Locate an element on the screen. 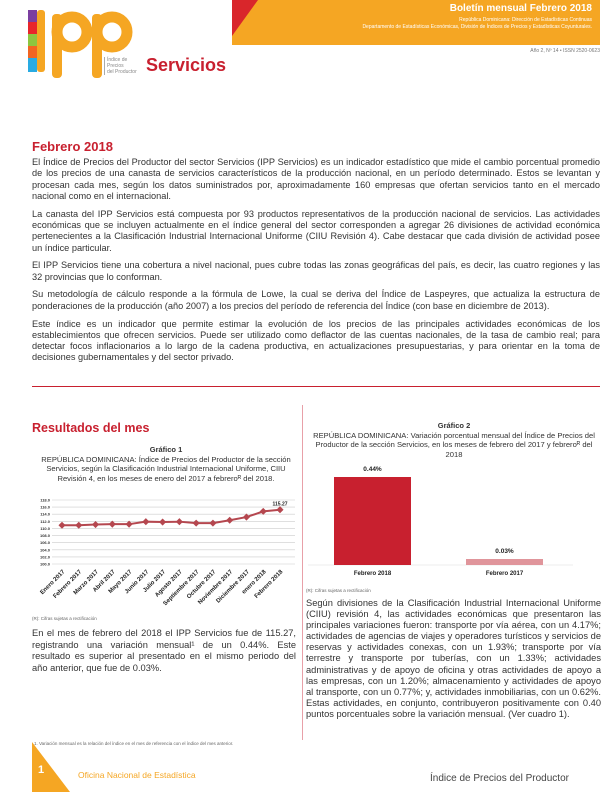 This screenshot has width=612, height=792. y-tick-label: 108.0 is located at coordinates (45, 535).